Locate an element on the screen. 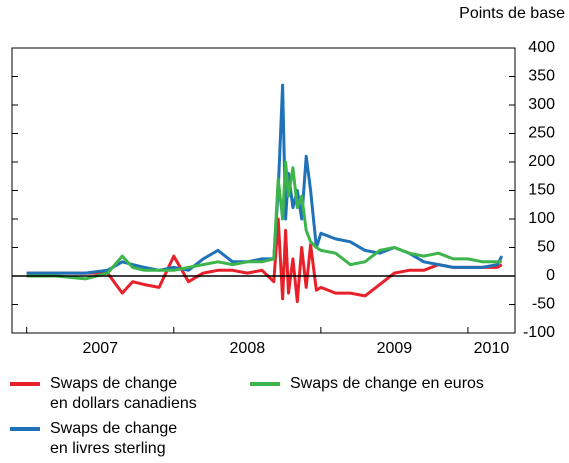  y-tick-label: 50 is located at coordinates (546, 247).